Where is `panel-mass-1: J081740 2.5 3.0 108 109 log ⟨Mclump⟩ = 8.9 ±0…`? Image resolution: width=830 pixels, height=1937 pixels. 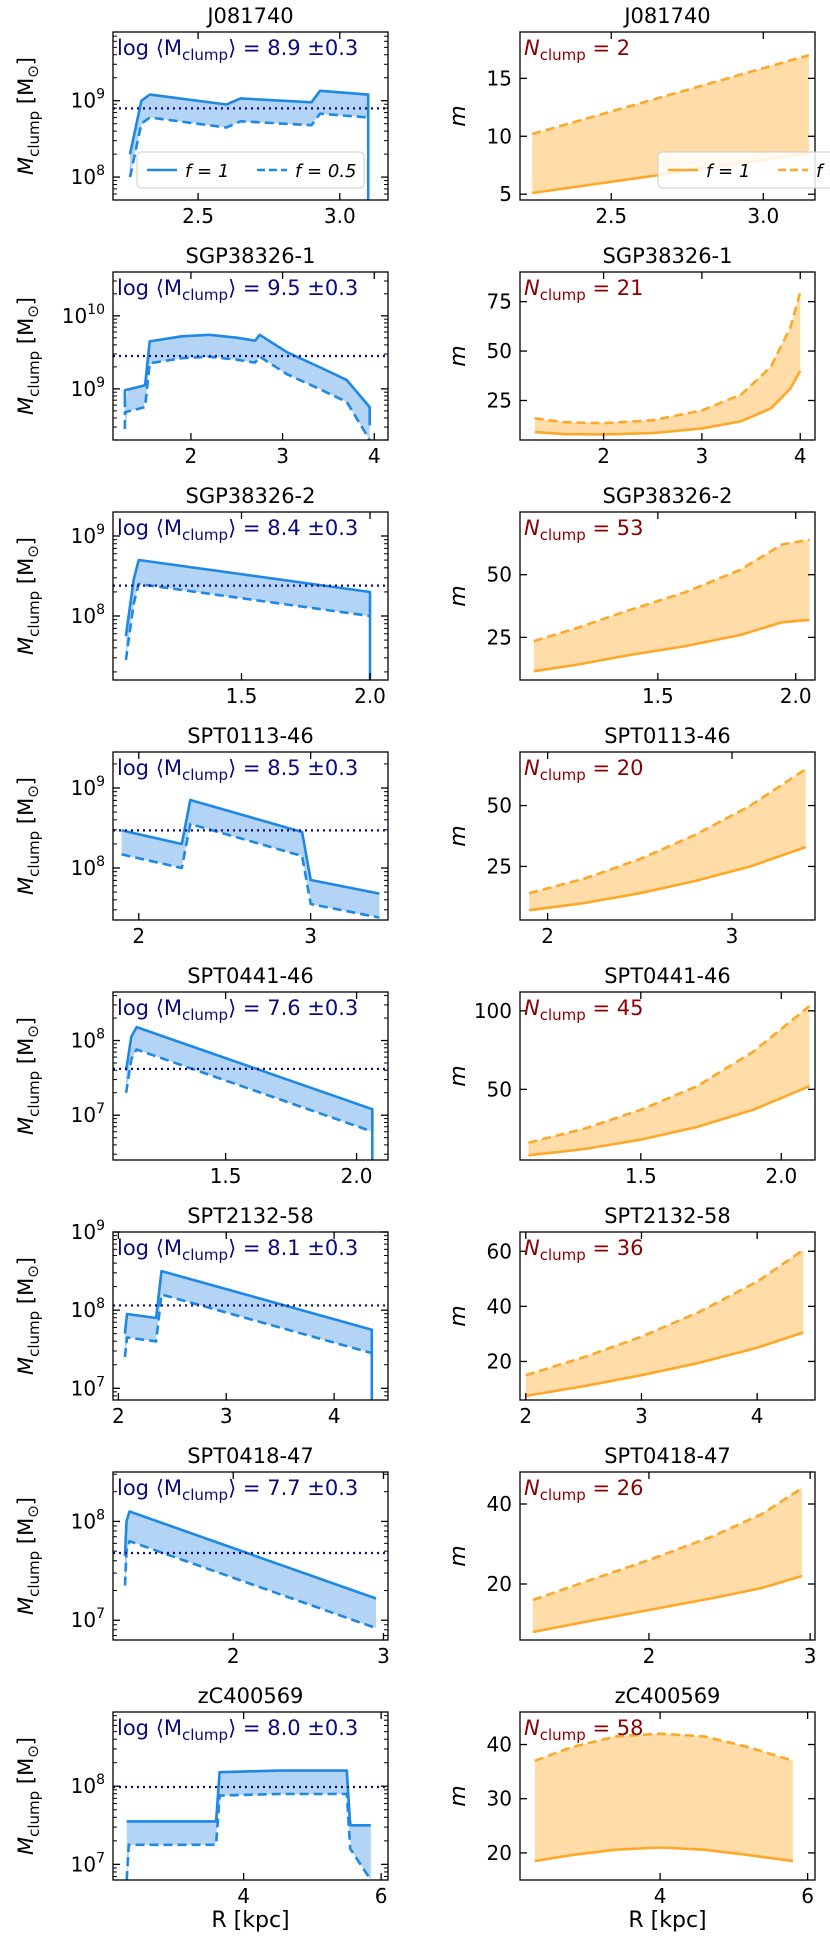
panel-mass-1: J081740 2.5 3.0 108 109 log ⟨Mclump⟩ = 8.9 ±0… is located at coordinates (201, 116).